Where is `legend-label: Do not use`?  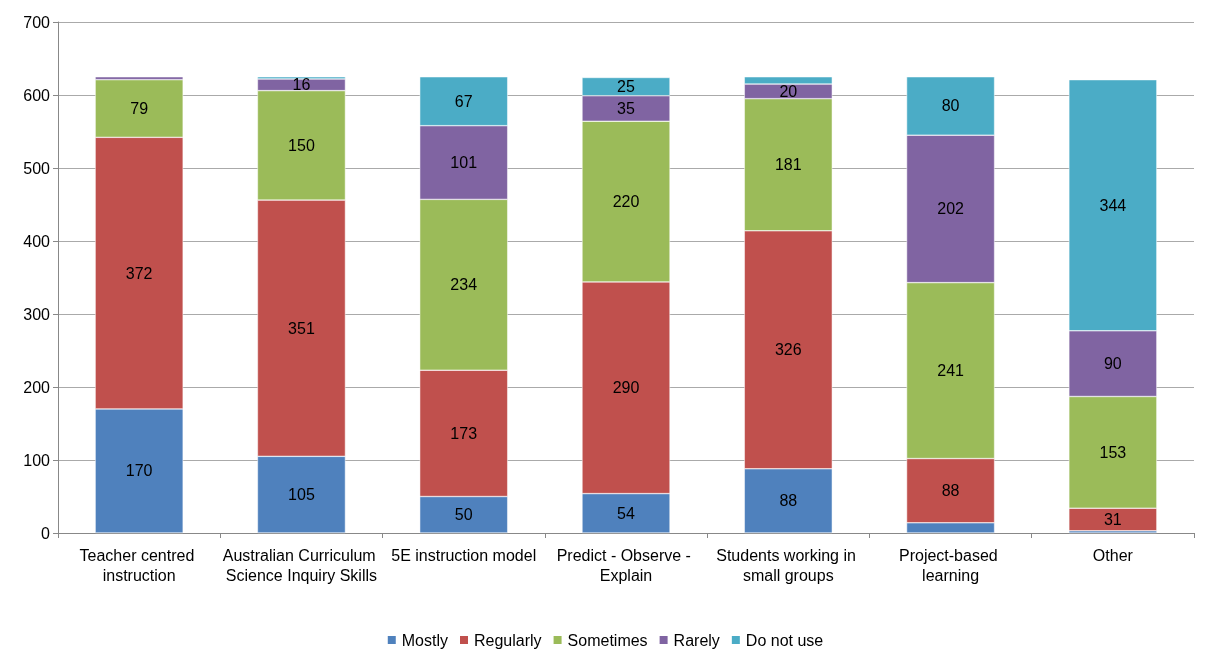 legend-label: Do not use is located at coordinates (784, 640).